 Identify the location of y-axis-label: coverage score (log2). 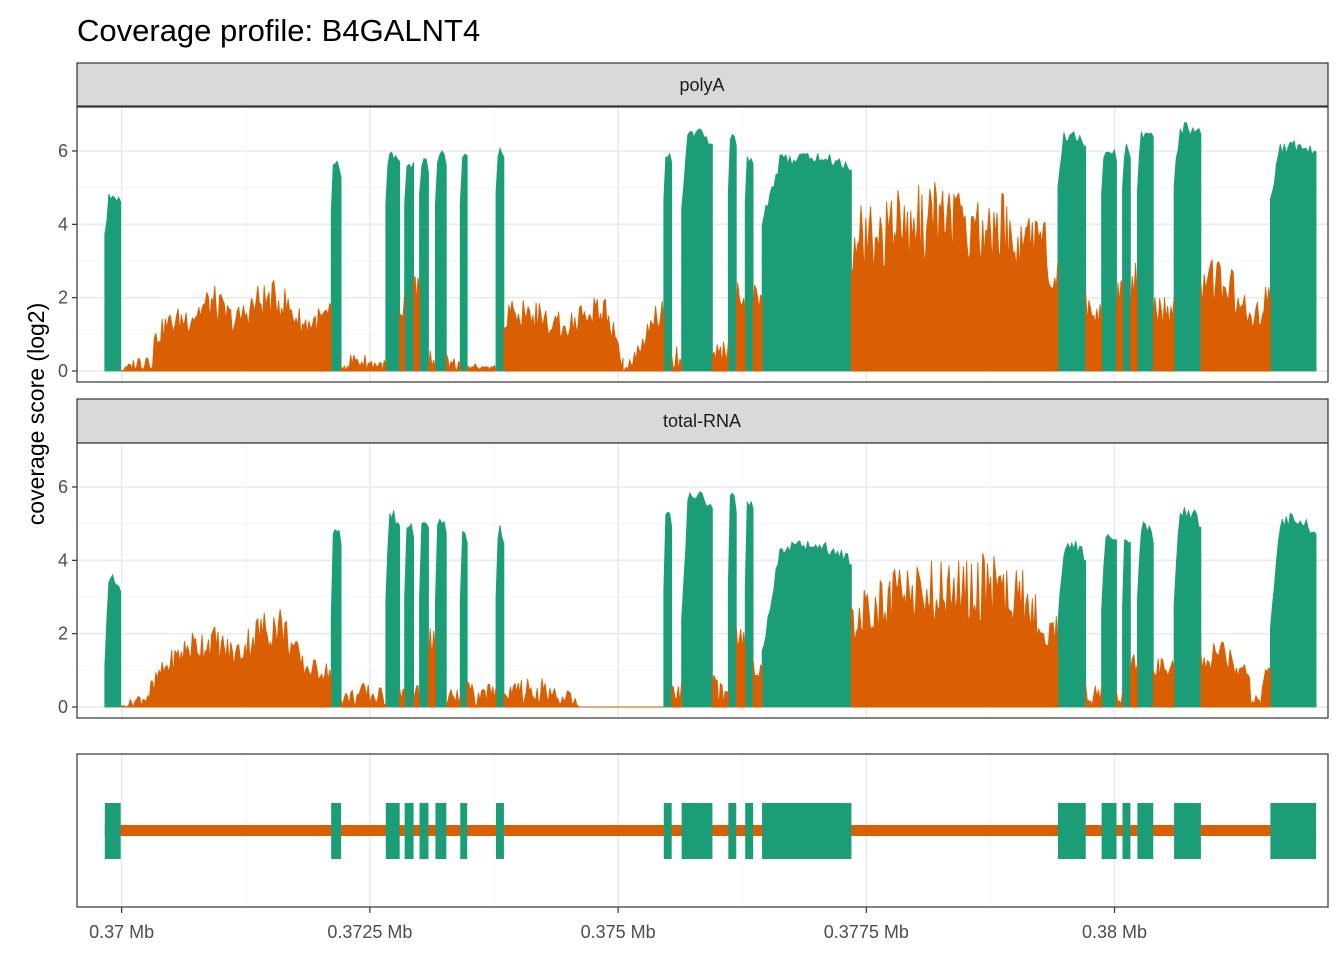
(36, 414).